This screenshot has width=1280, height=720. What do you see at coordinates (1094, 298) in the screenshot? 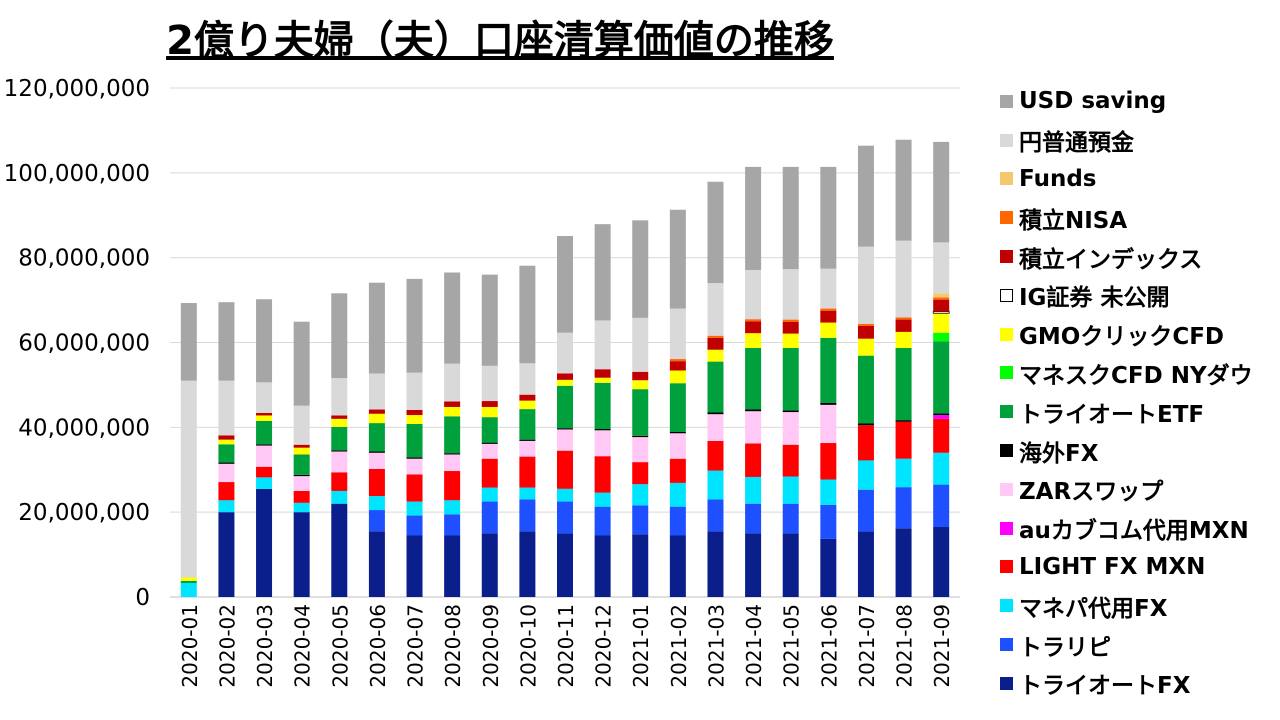
I see `legend-label: IG証券 未公開` at bounding box center [1094, 298].